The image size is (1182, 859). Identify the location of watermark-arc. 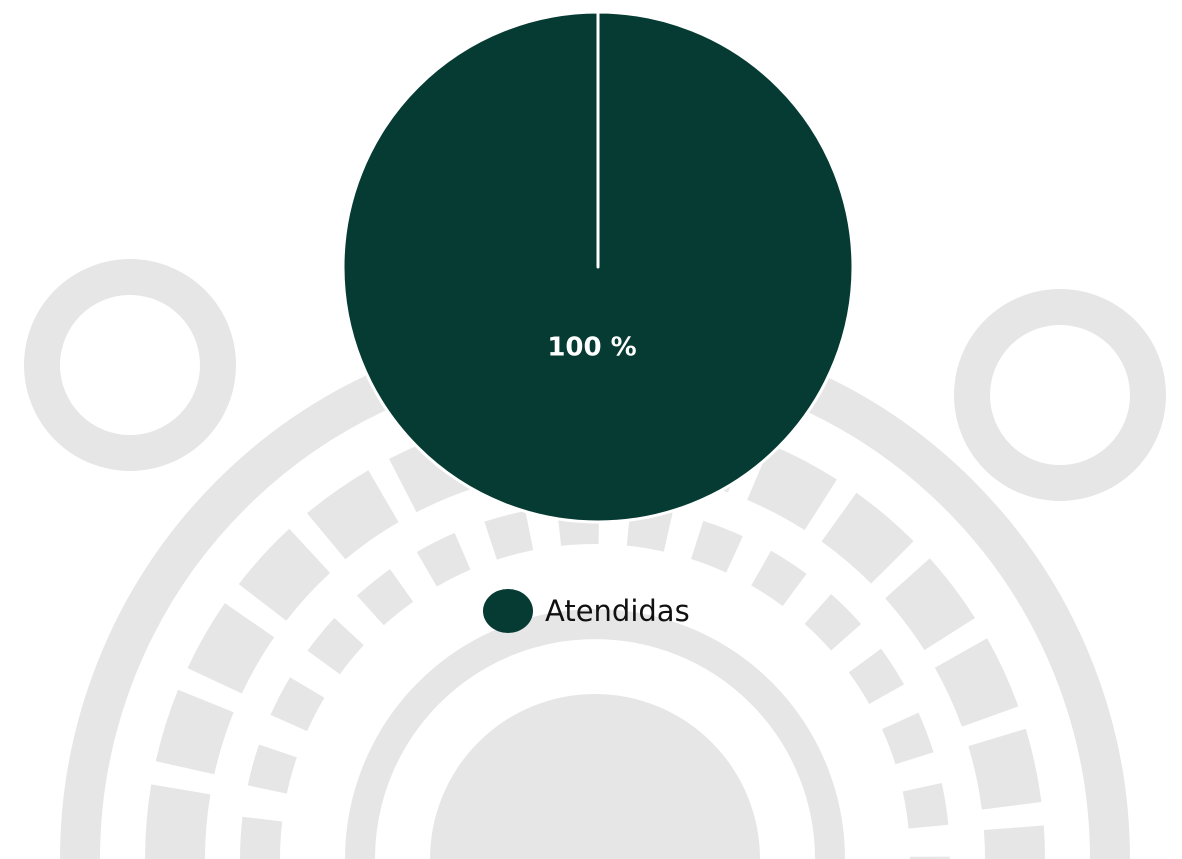
(595, 734).